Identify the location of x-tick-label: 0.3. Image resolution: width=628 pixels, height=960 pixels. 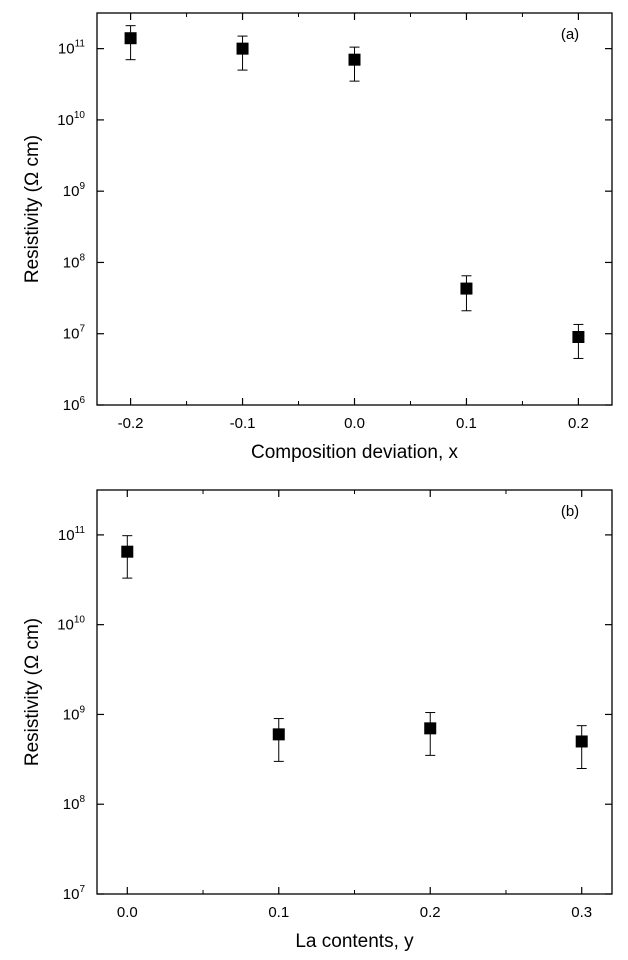
(581, 912).